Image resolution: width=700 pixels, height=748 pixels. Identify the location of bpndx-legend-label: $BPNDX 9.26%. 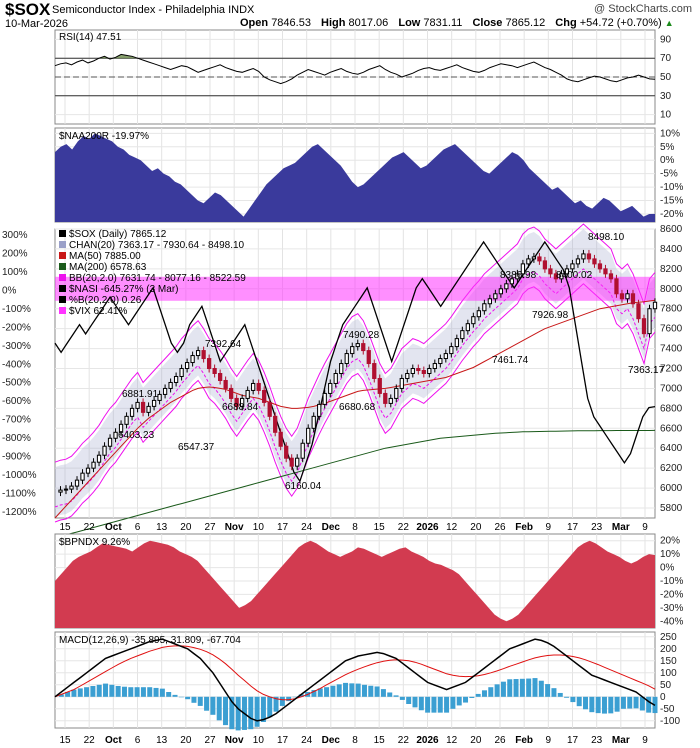
(94, 542).